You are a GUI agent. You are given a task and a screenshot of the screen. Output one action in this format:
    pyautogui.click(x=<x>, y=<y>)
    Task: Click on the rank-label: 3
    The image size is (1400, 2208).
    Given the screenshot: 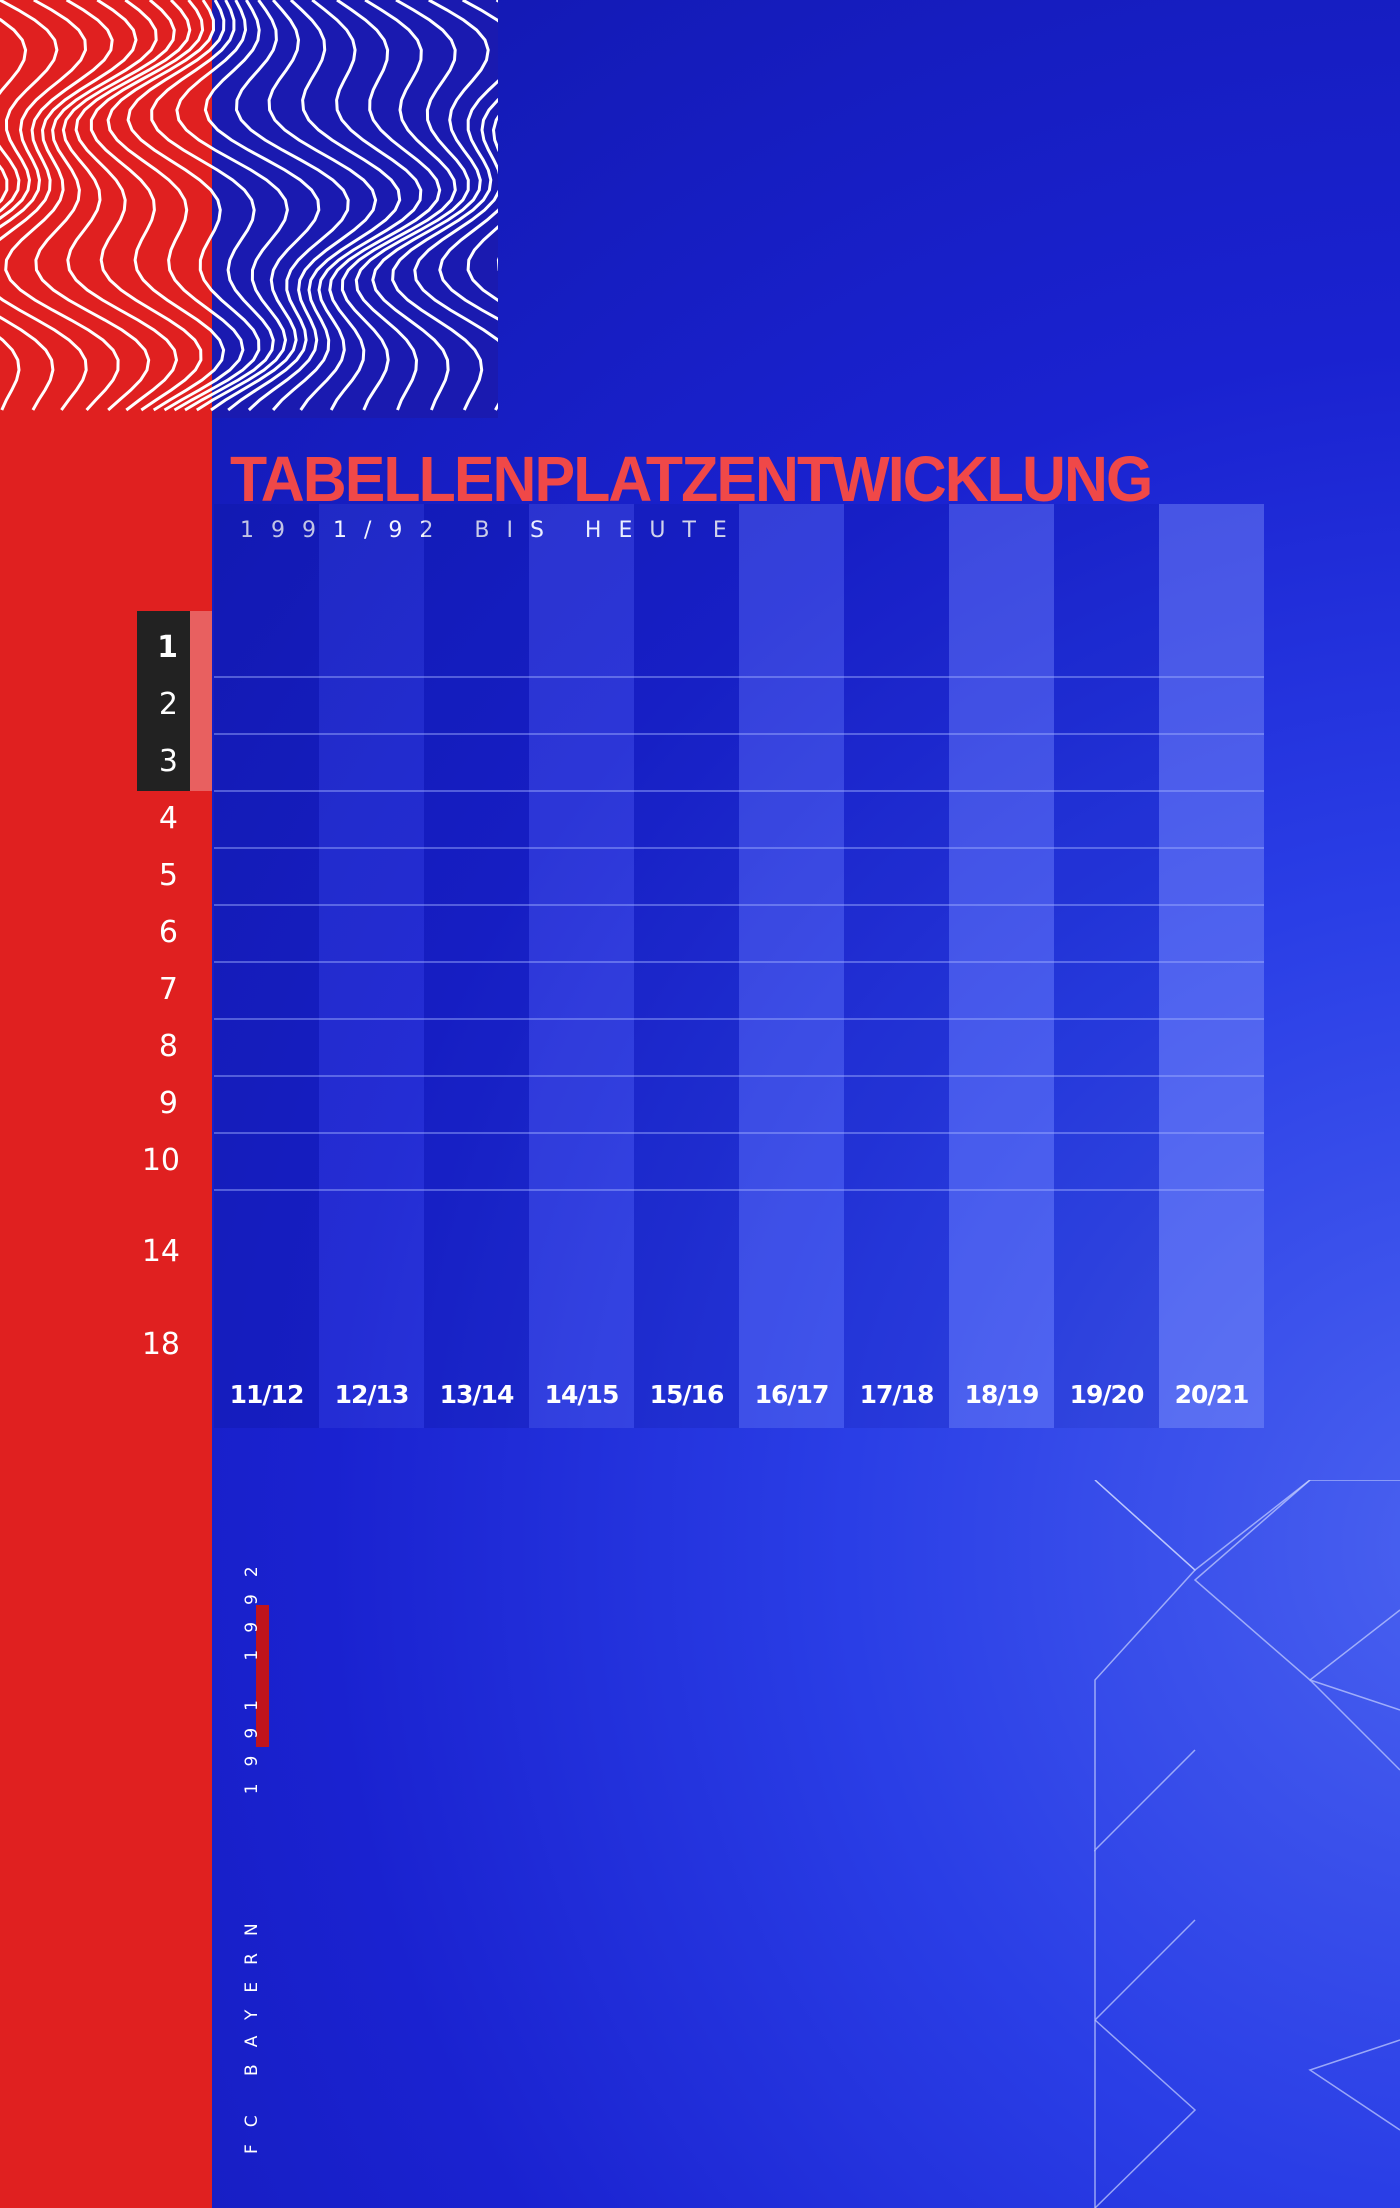 What is the action you would take?
    pyautogui.click(x=168, y=761)
    